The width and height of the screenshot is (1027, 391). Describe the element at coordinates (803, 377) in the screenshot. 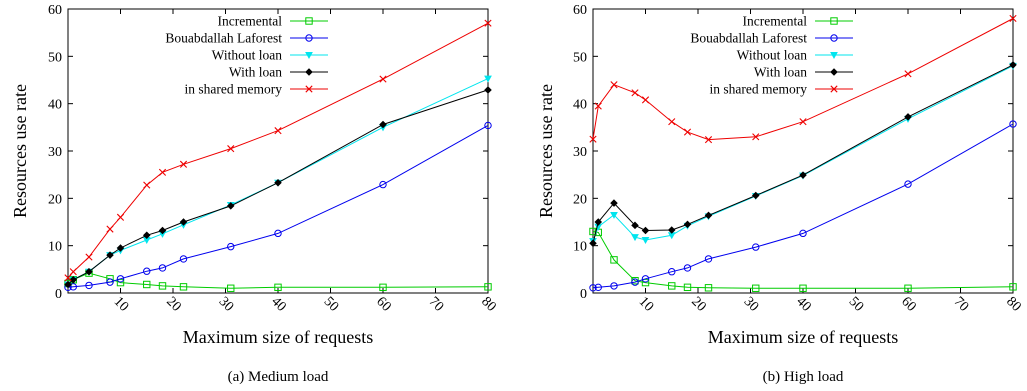

I see `chart-caption: (b) High load` at that location.